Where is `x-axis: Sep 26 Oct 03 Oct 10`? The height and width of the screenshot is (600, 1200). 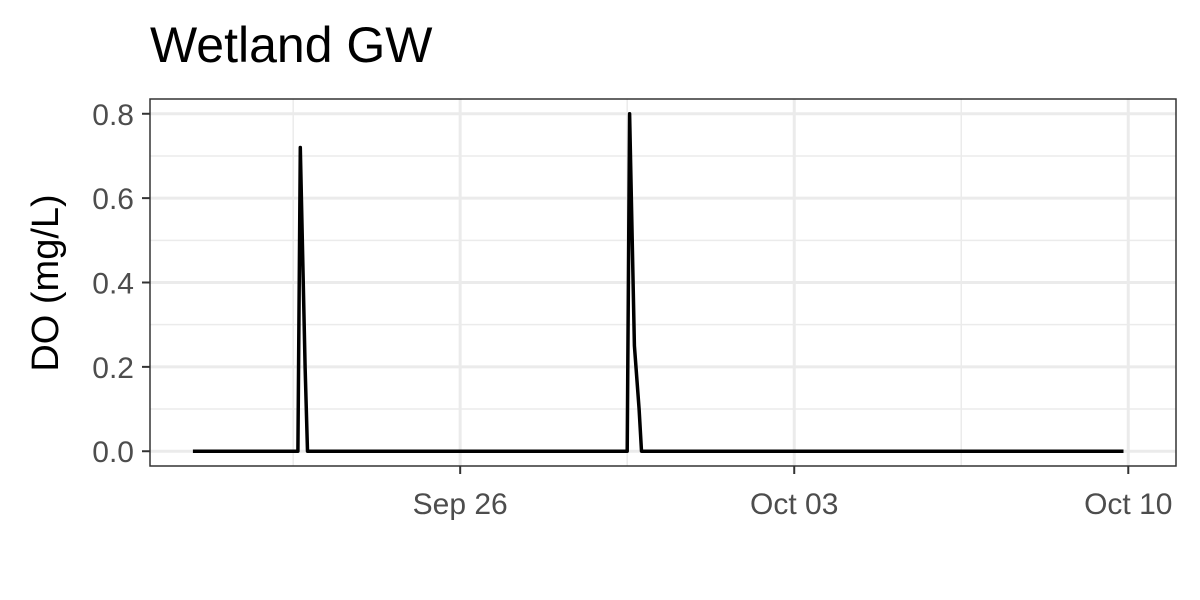
x-axis: Sep 26 Oct 03 Oct 10 is located at coordinates (792, 493).